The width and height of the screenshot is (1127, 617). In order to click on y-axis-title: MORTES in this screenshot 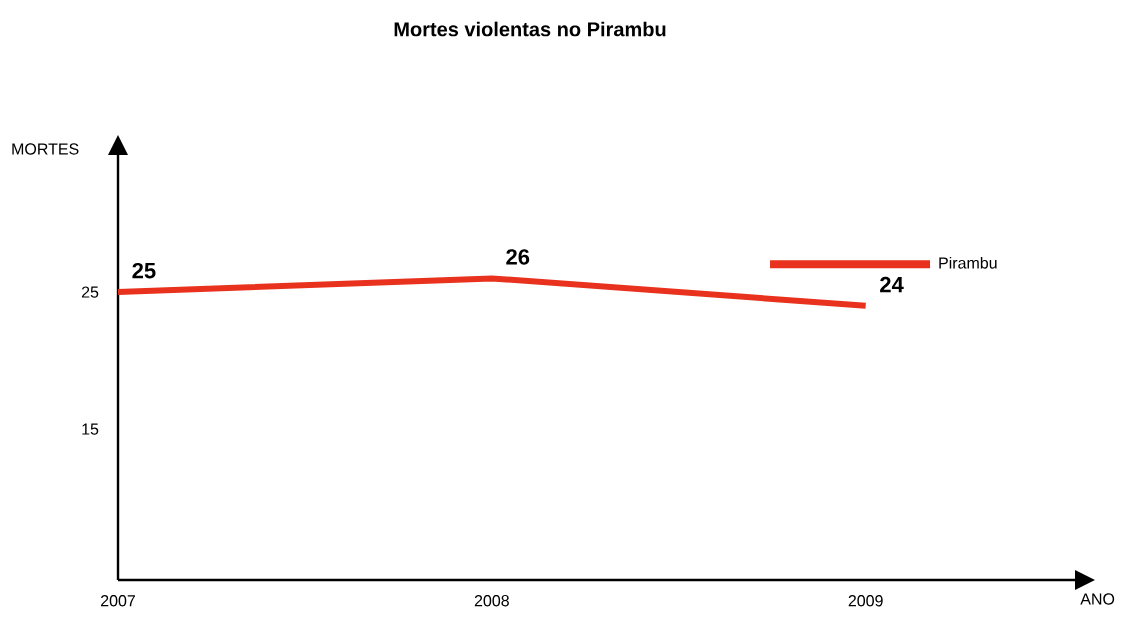, I will do `click(45, 149)`.